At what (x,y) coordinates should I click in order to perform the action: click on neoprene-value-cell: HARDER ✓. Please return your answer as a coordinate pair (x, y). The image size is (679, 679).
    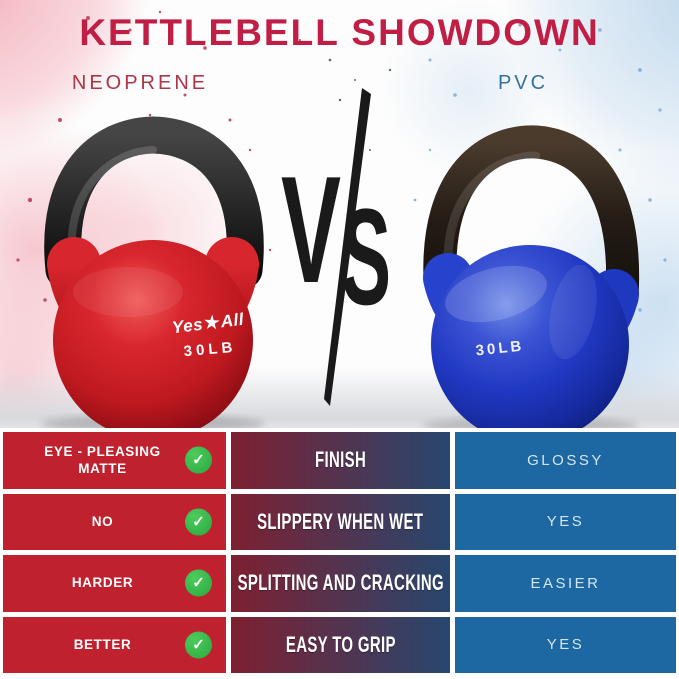
    Looking at the image, I should click on (114, 583).